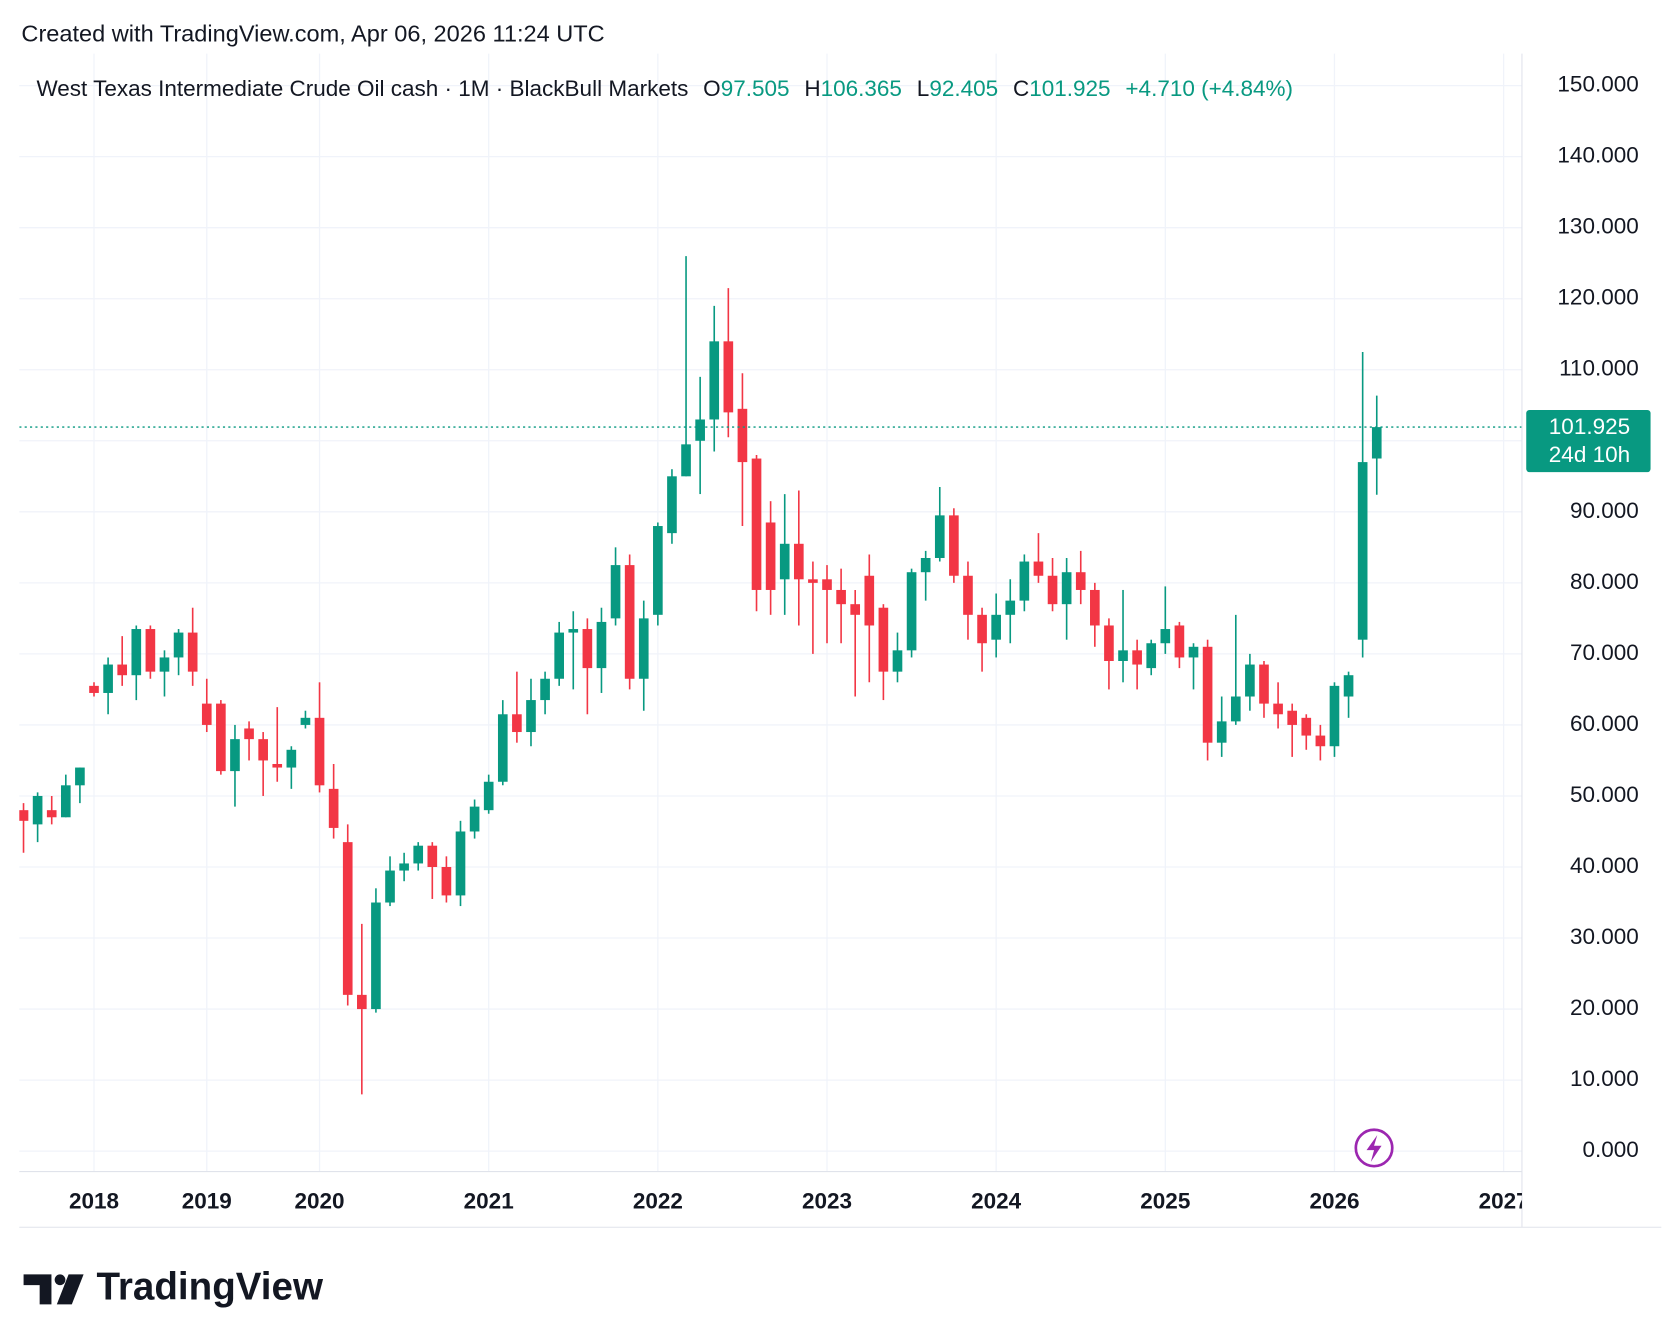 This screenshot has height=1342, width=1672. Describe the element at coordinates (489, 1201) in the screenshot. I see `x-tick-label: 2021` at that location.